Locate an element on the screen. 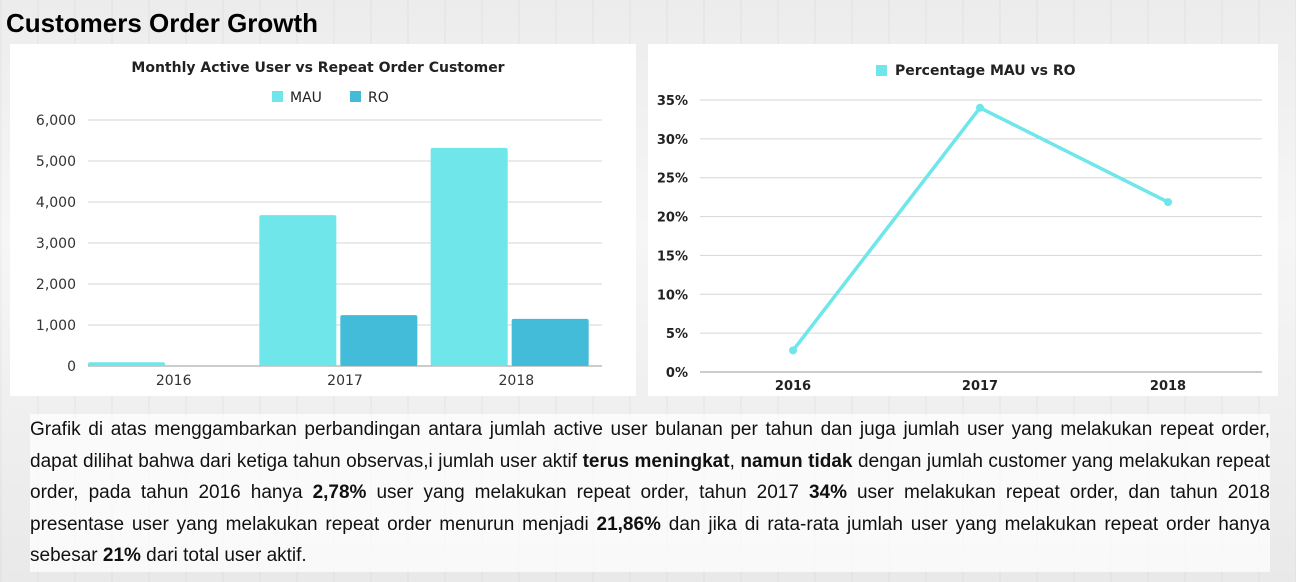  y-tick-label: 6,000 is located at coordinates (56, 121).